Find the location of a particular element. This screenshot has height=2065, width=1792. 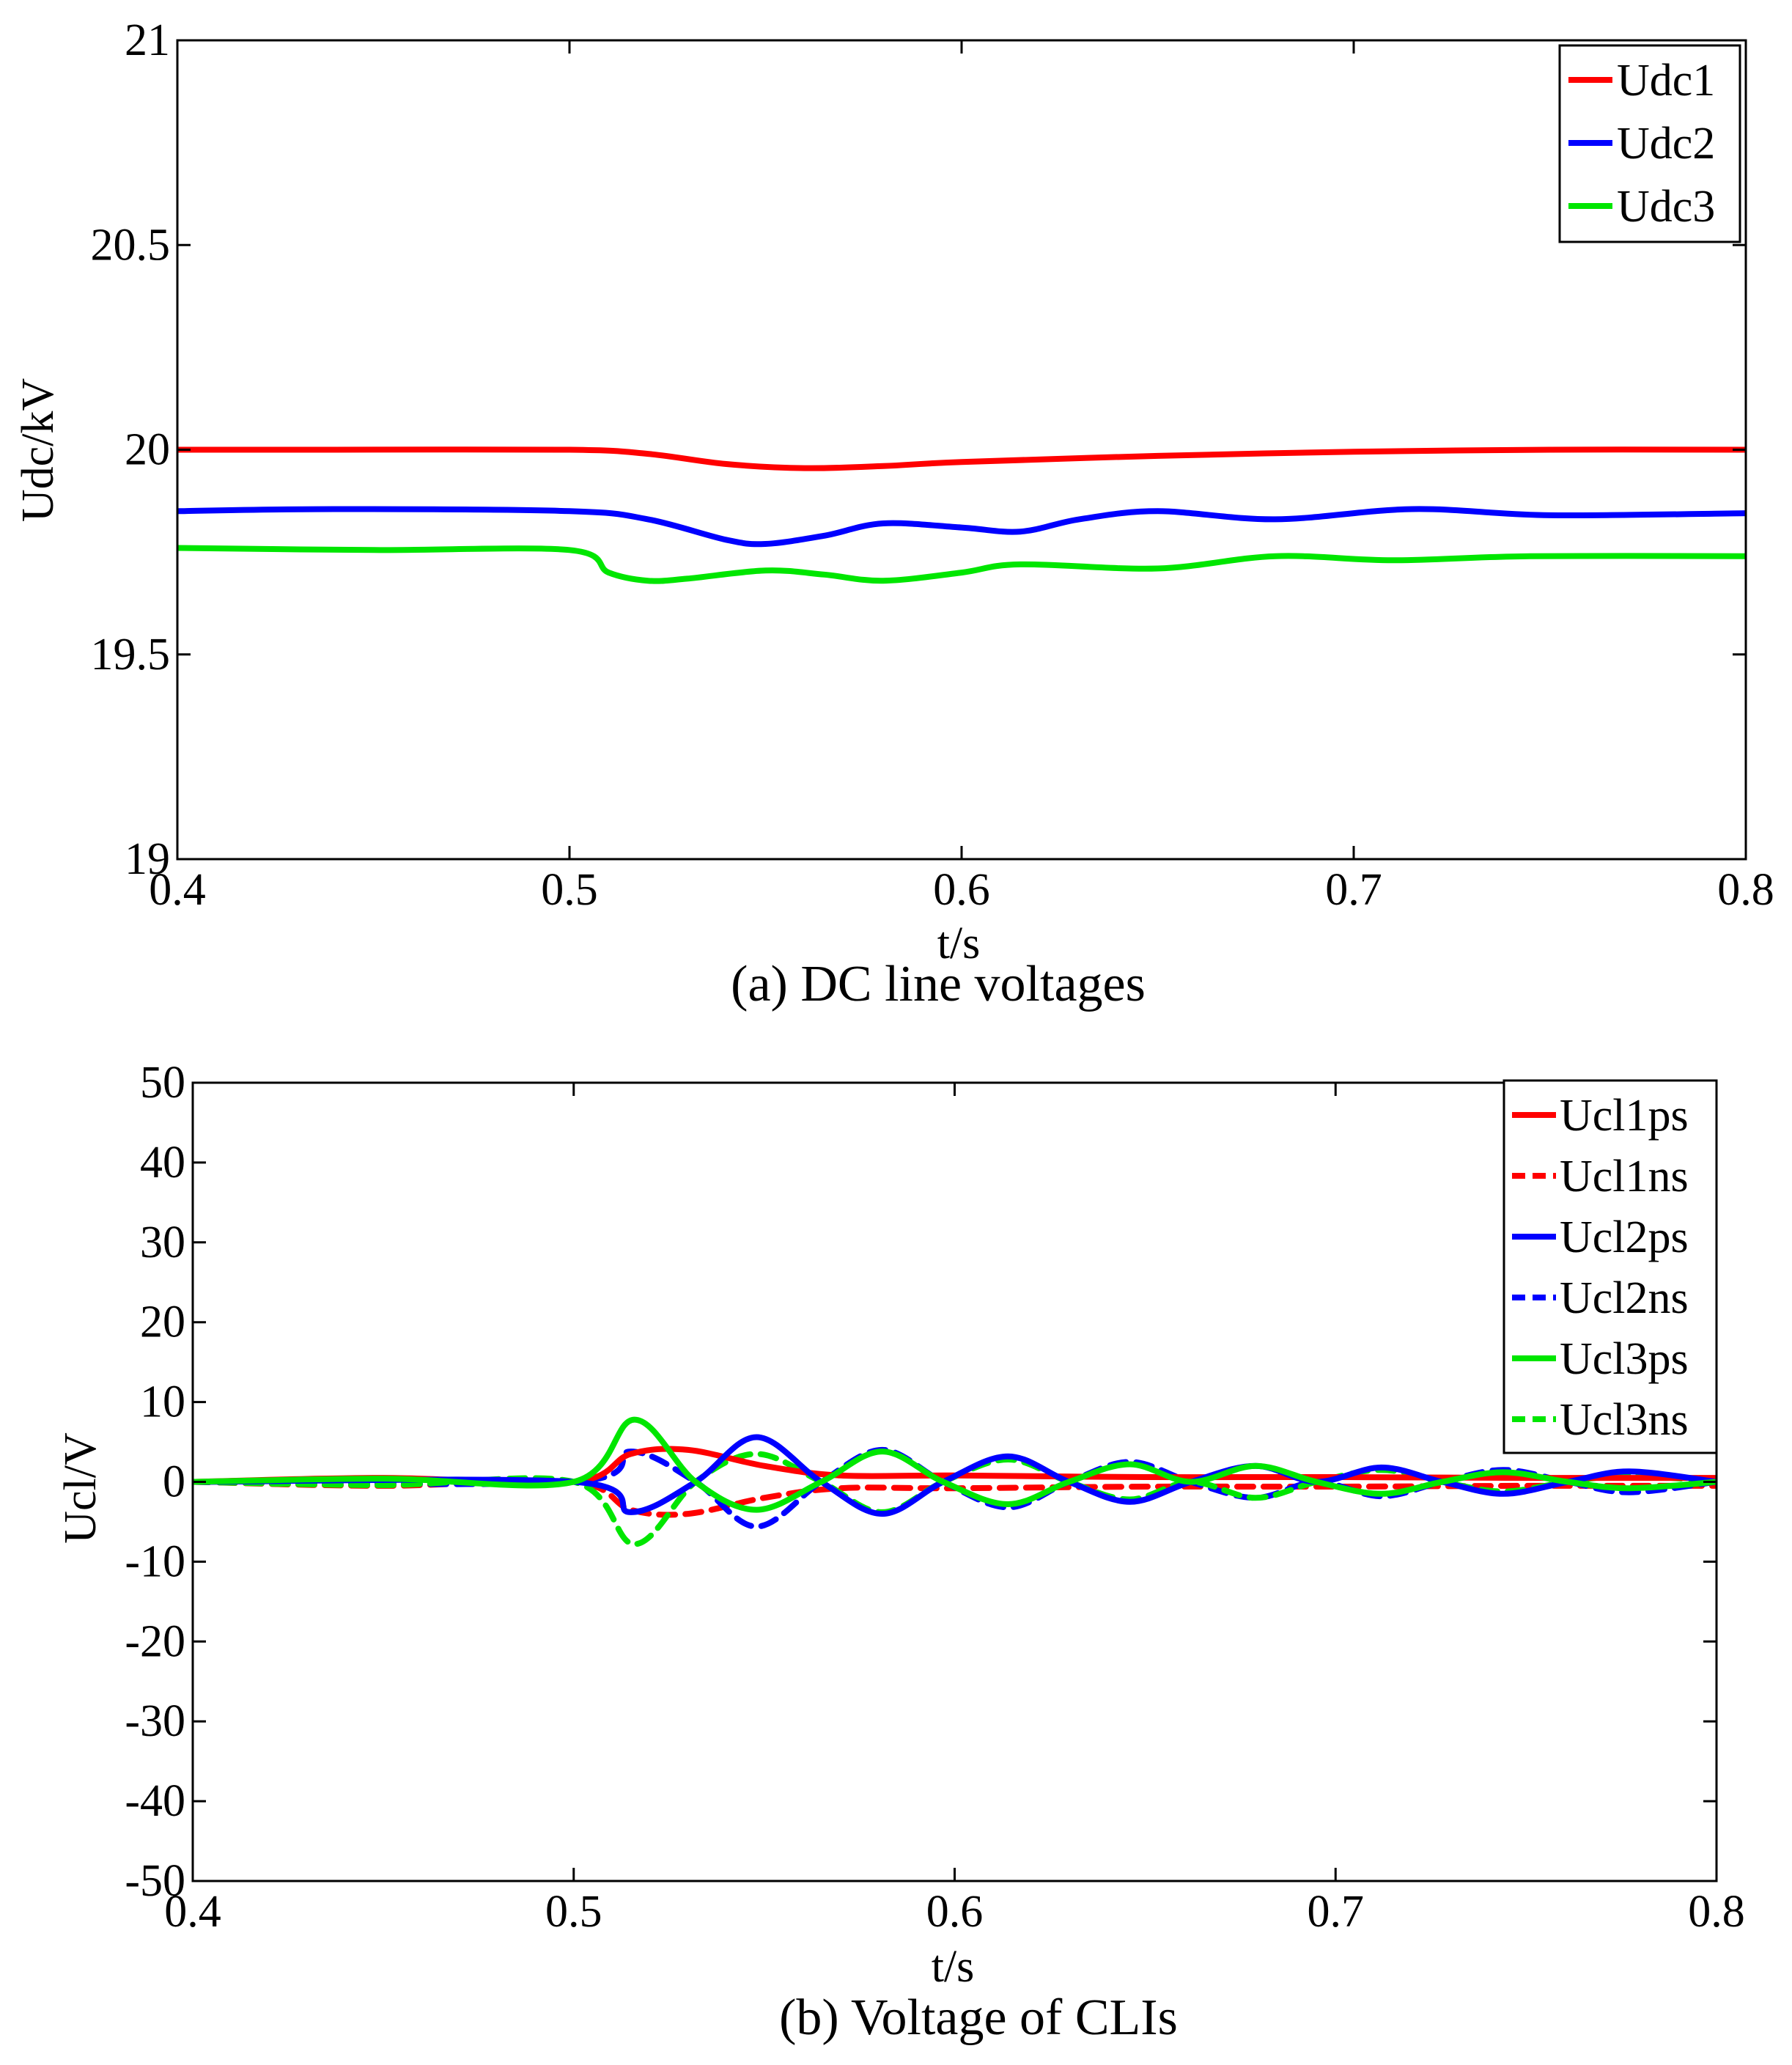

panel-b-ylabel: Ucl/V is located at coordinates (81, 1488).